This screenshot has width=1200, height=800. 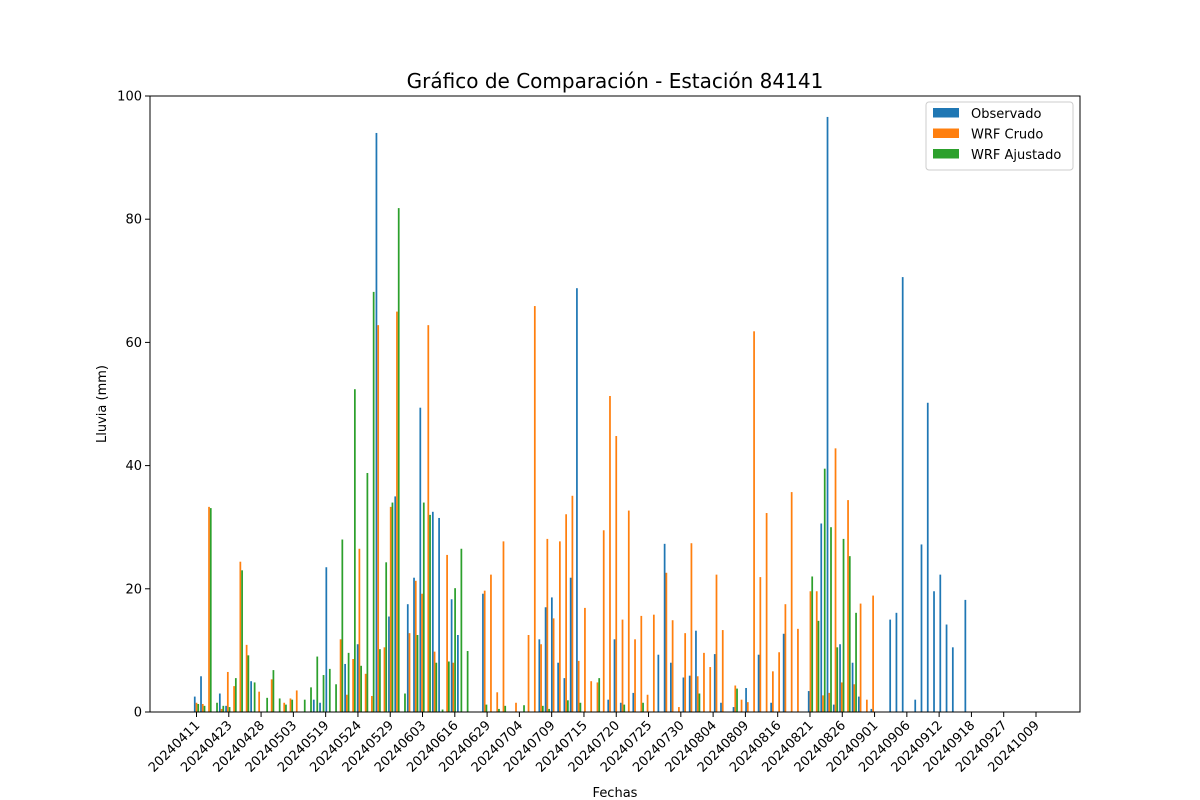 What do you see at coordinates (615, 793) in the screenshot?
I see `x-axis-label: Fechas` at bounding box center [615, 793].